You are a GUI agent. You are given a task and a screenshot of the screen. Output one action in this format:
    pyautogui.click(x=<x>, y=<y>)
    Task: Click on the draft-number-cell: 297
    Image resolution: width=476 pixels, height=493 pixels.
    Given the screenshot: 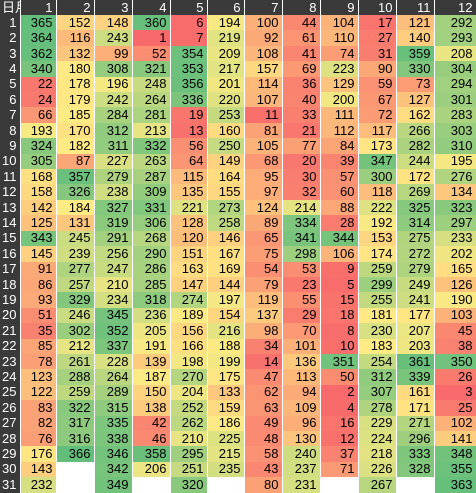 What is the action you would take?
    pyautogui.click(x=455, y=223)
    